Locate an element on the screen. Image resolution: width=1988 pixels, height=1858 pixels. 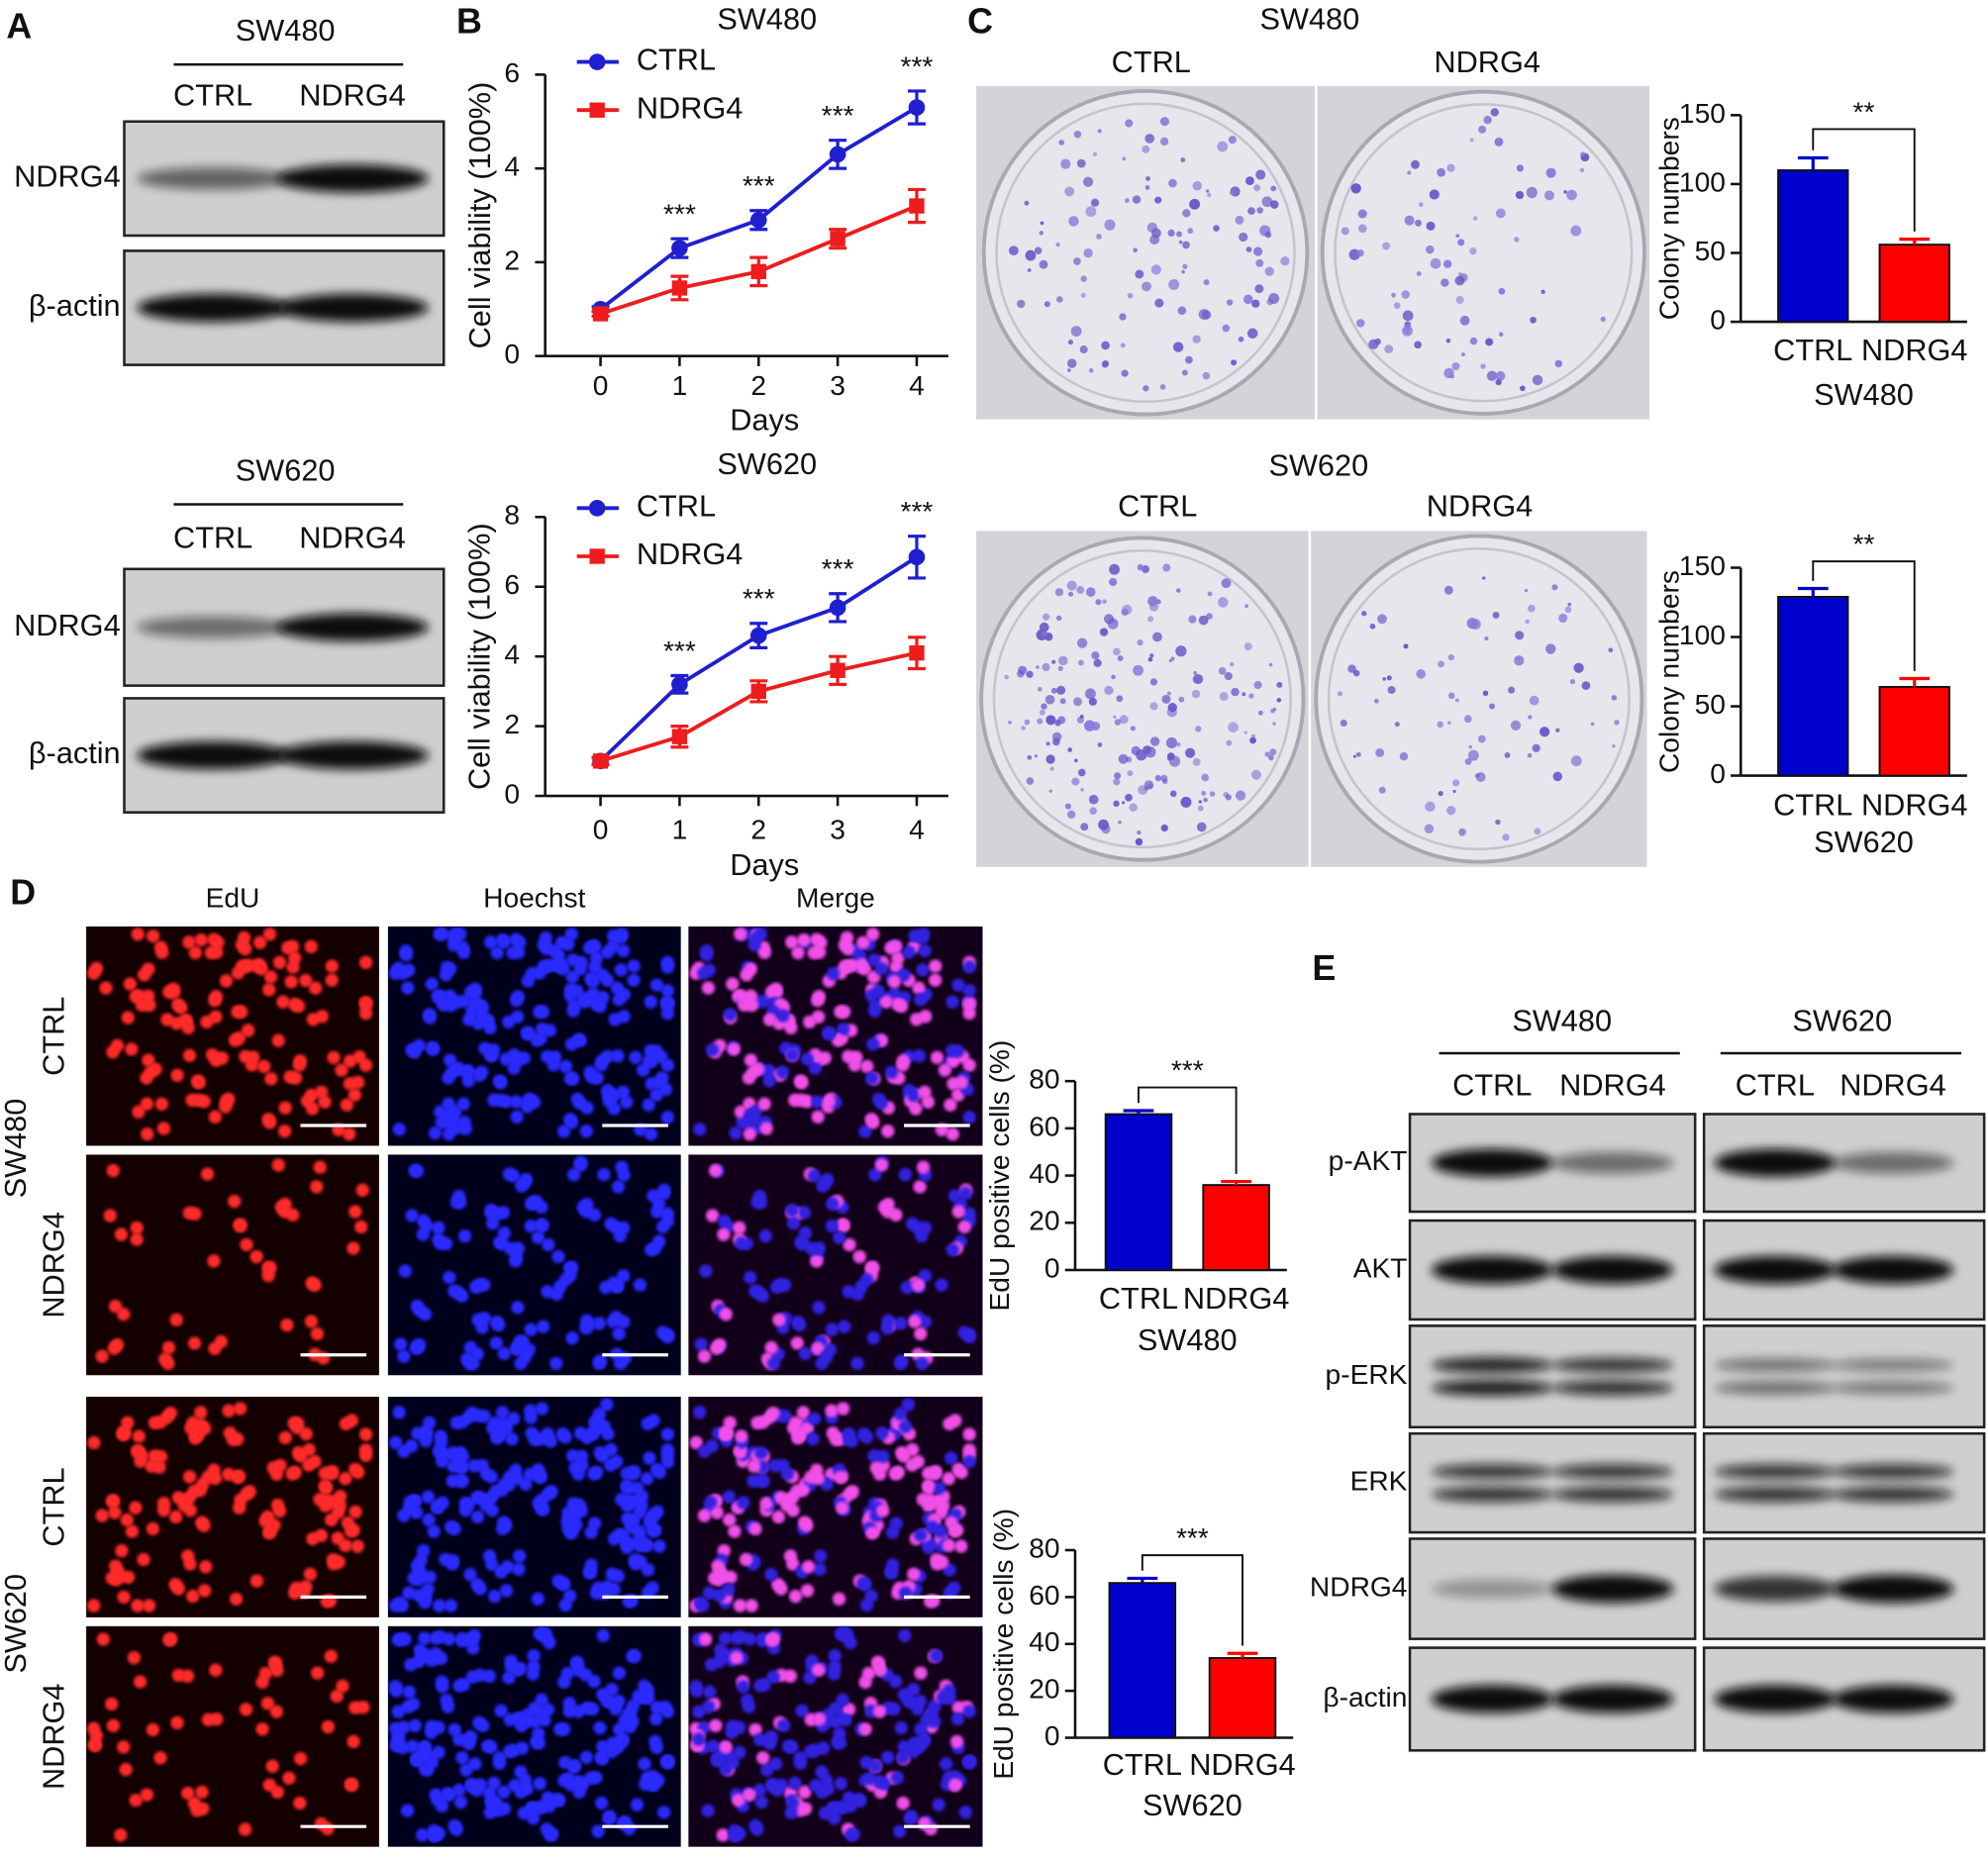
blot-membrane is located at coordinates (1844, 1482).